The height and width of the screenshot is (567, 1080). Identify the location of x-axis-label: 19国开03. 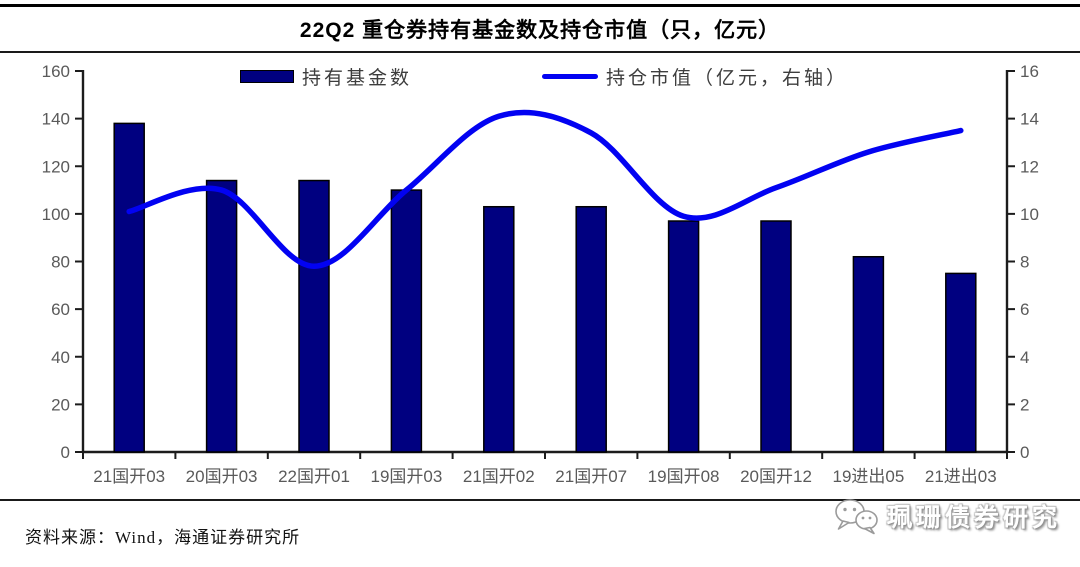
(406, 476).